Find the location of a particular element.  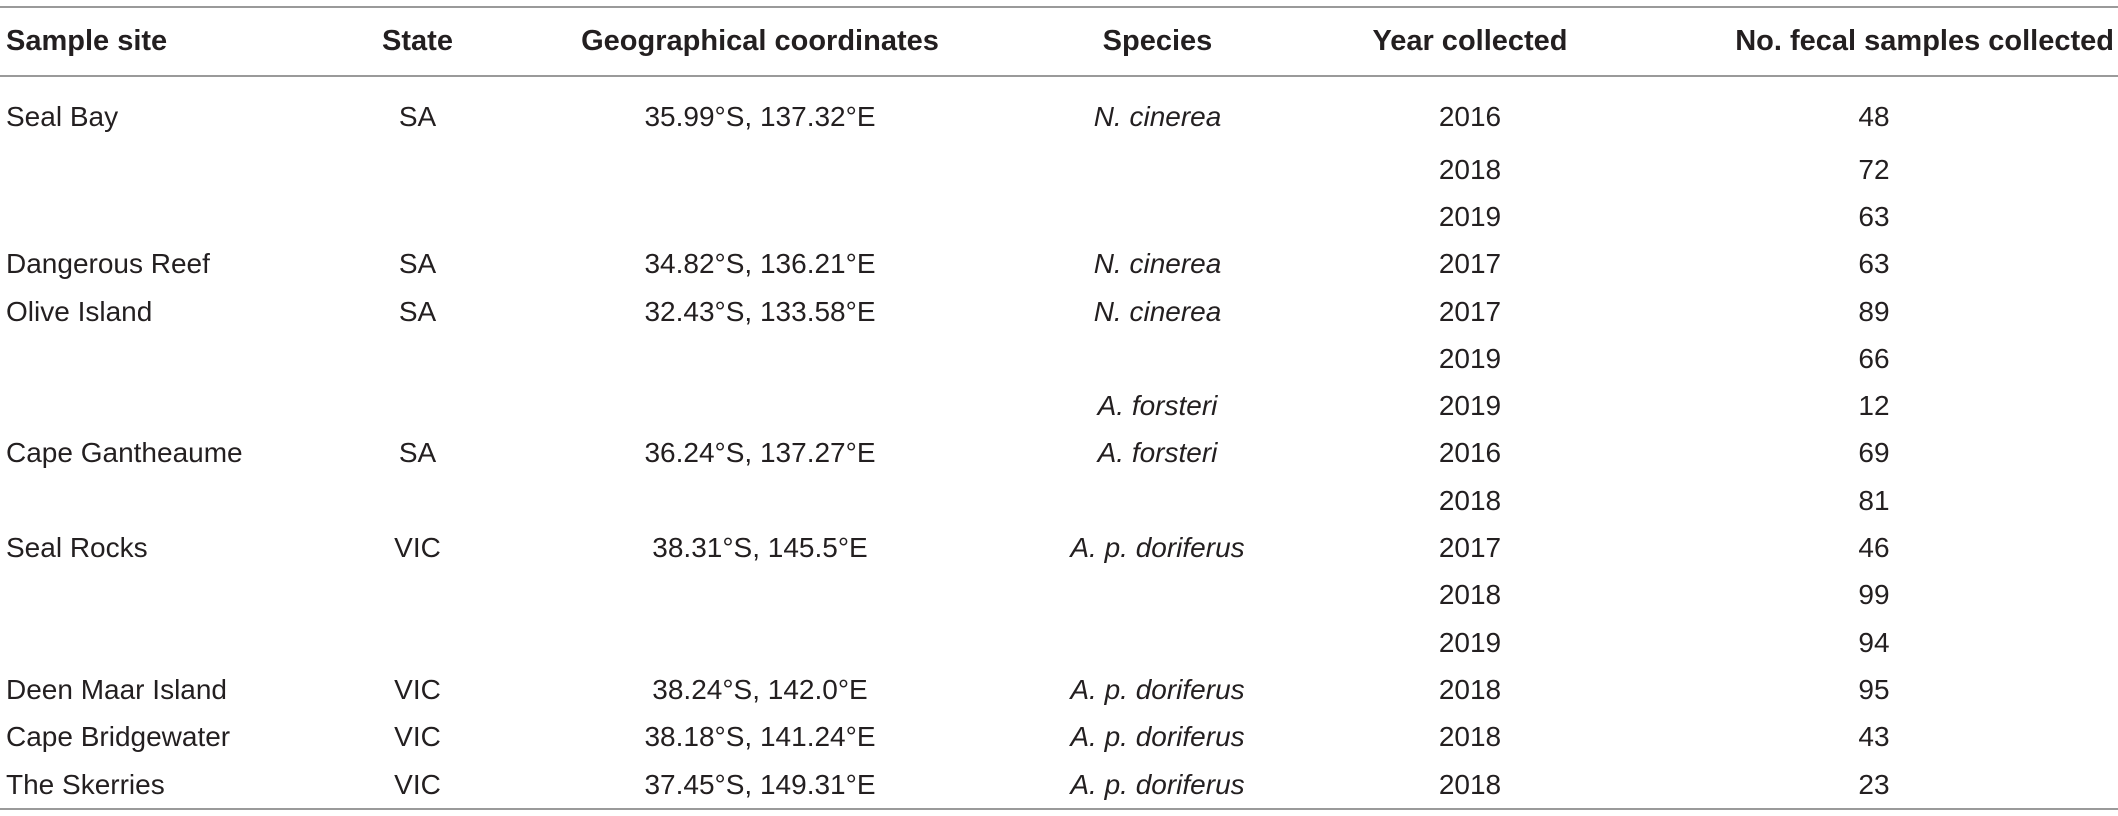

cell-samples: 89 is located at coordinates (1874, 311).